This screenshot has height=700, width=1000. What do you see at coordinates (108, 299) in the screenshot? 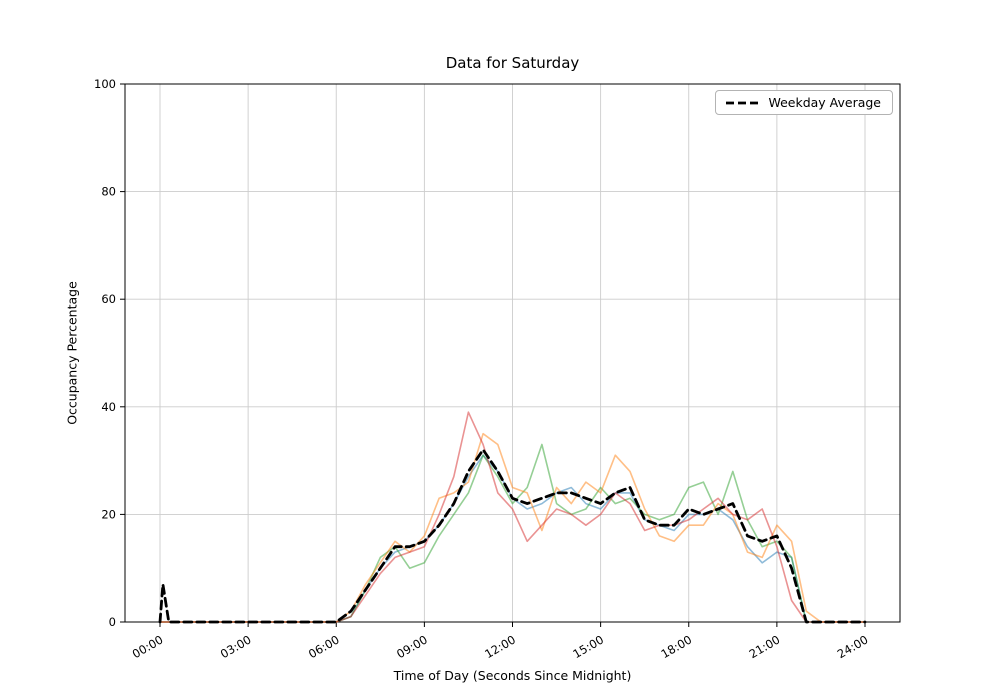
I see `y-tick-label: 60` at bounding box center [108, 299].